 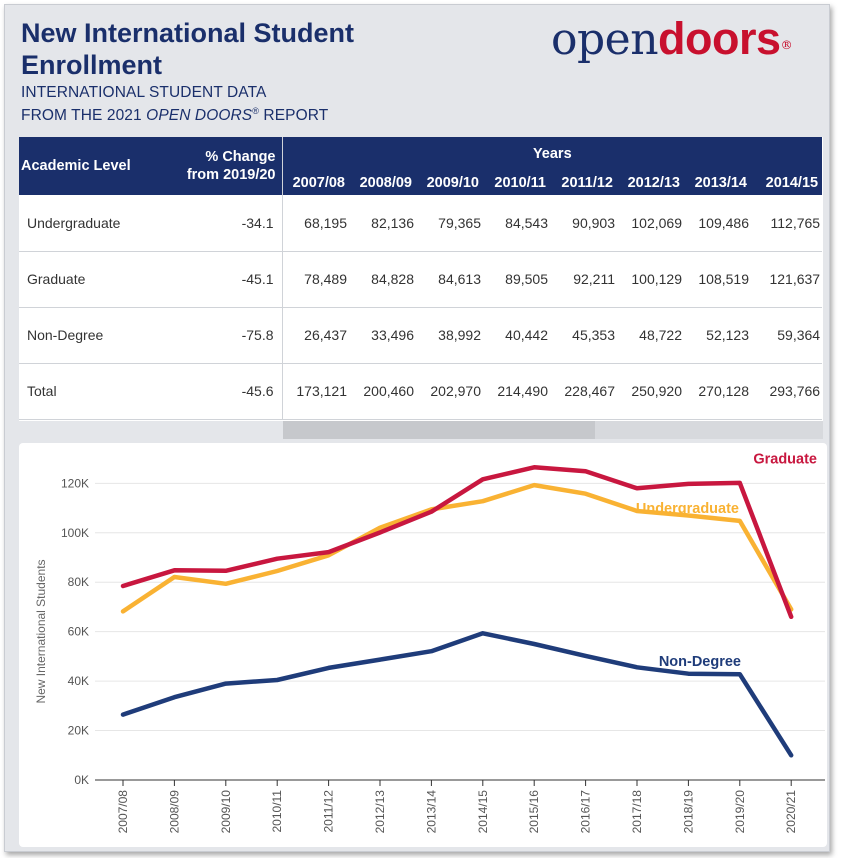 What do you see at coordinates (123, 812) in the screenshot?
I see `x-tick-label: 2007/08` at bounding box center [123, 812].